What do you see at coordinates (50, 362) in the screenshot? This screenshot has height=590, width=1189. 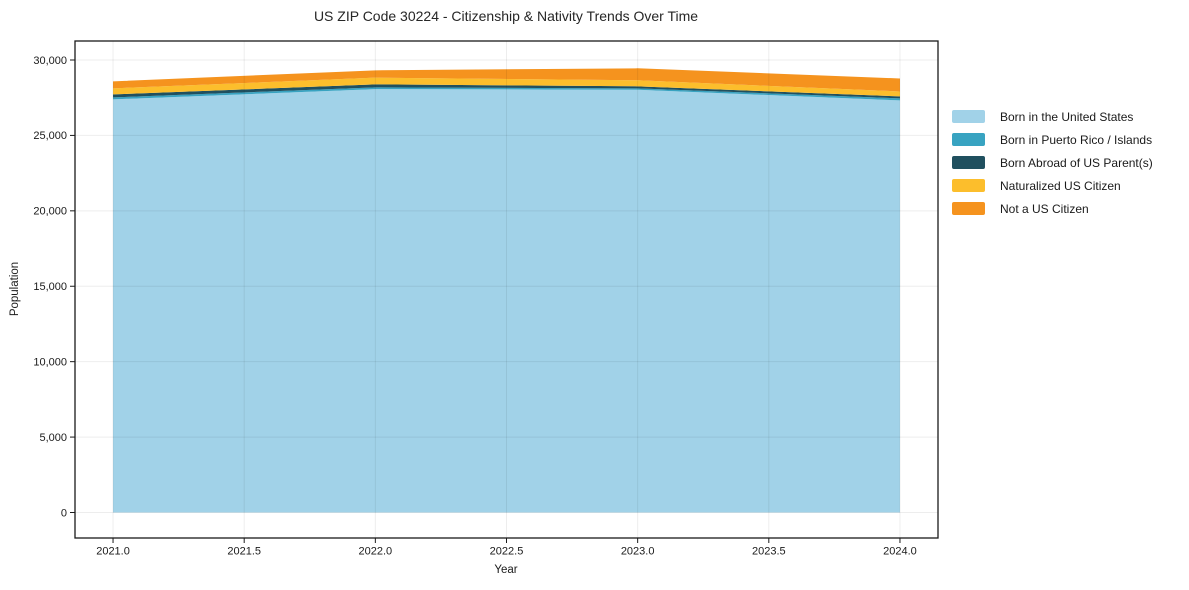 I see `y-tick-label: 10,000` at bounding box center [50, 362].